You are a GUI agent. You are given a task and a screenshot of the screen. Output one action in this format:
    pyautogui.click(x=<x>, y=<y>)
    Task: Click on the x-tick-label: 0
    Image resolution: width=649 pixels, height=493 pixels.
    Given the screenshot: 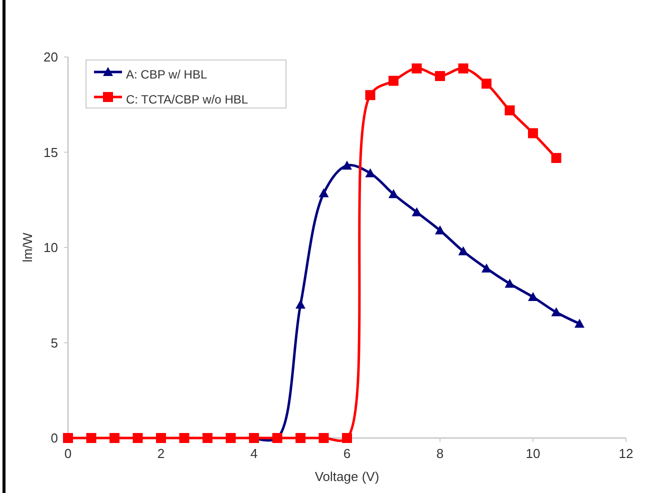 What is the action you would take?
    pyautogui.click(x=68, y=453)
    